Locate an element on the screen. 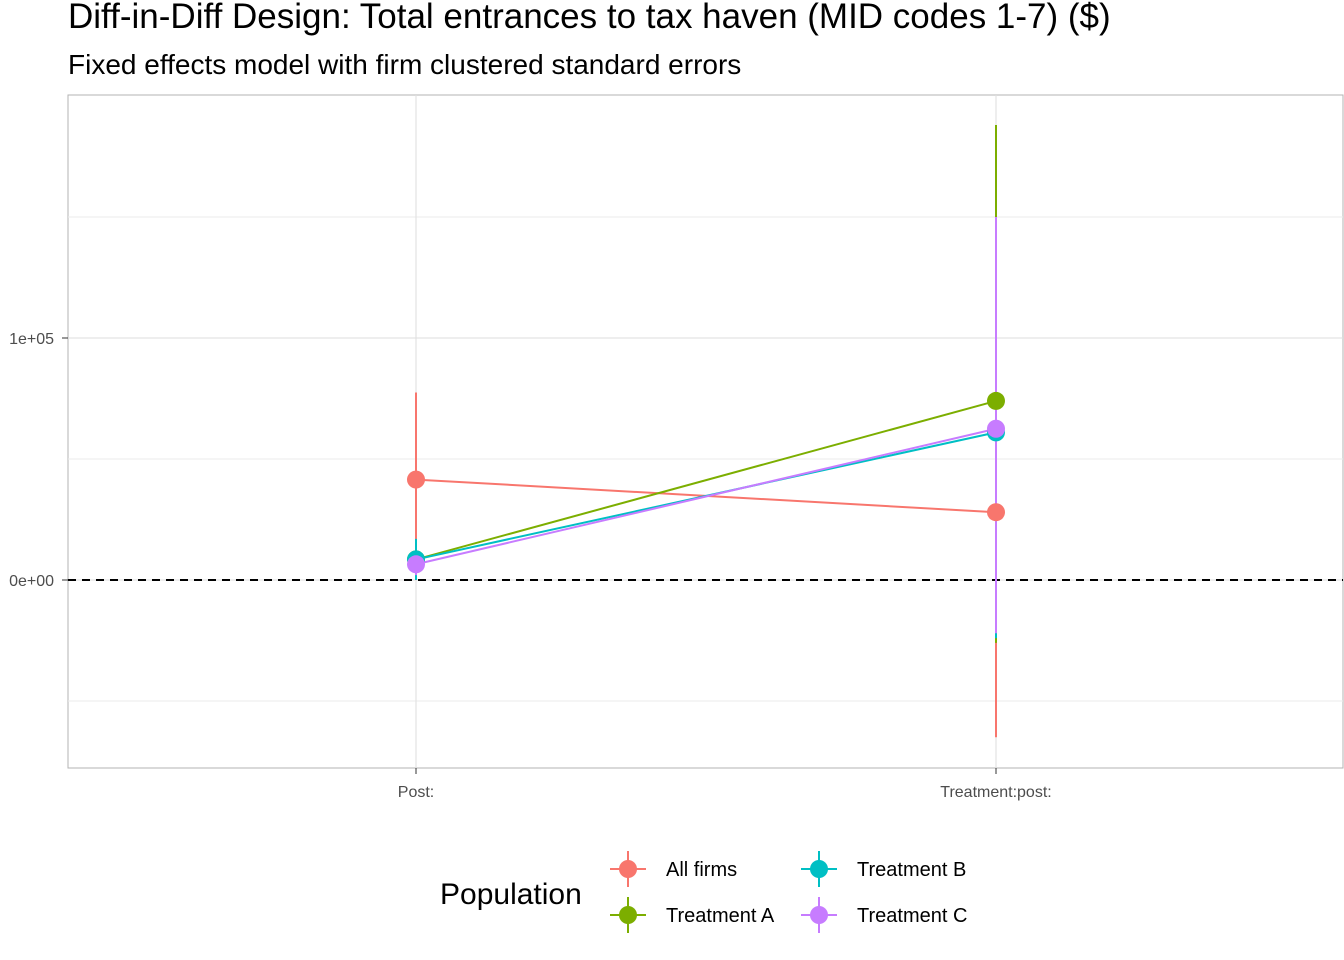  legend-label: Treatment C is located at coordinates (912, 916).